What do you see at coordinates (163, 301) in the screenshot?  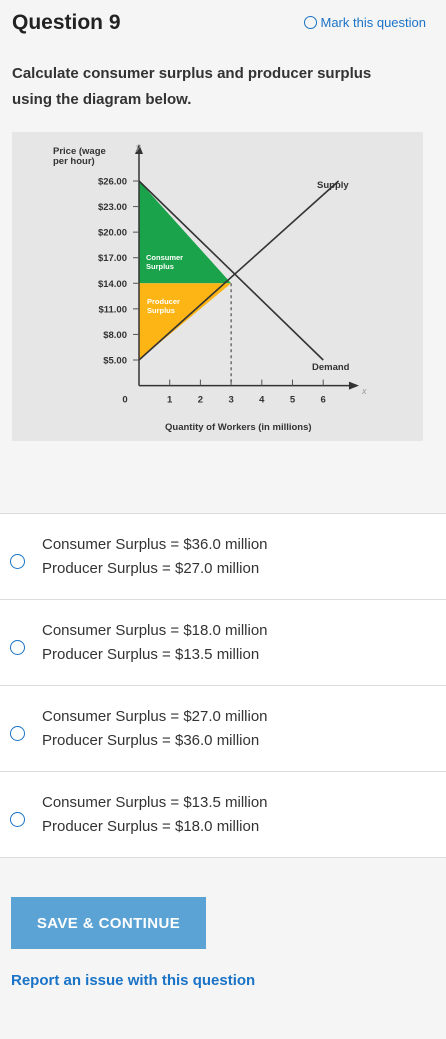 I see `producer-surplus-label-1: Producer` at bounding box center [163, 301].